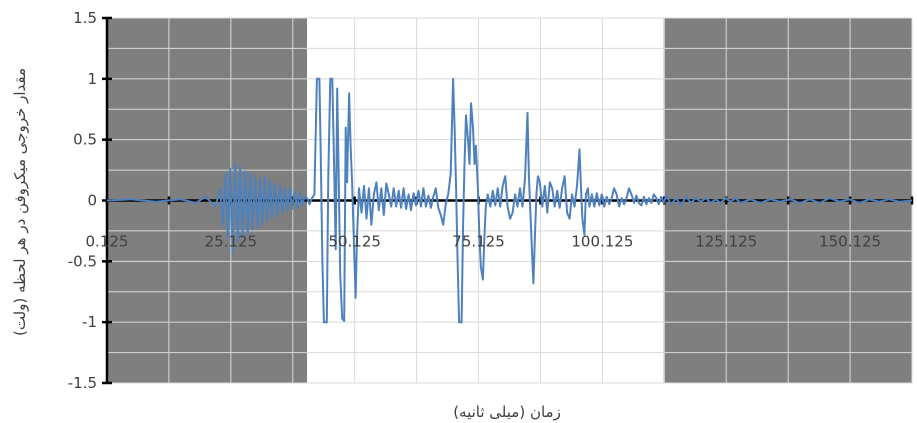 The image size is (917, 423). What do you see at coordinates (82, 200) in the screenshot?
I see `y-tick-labels: 1.5 1 0.5 0 -0.5 -1 -1.5` at bounding box center [82, 200].